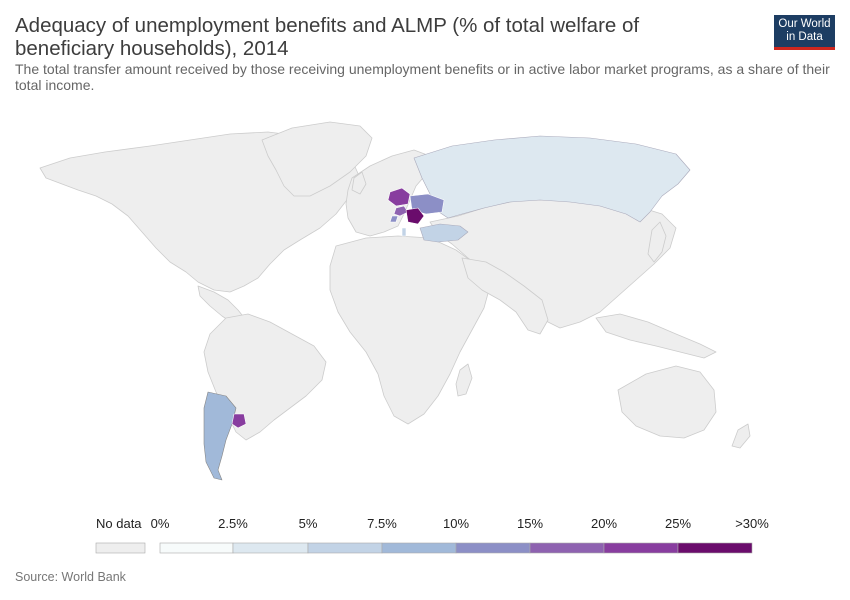  What do you see at coordinates (804, 37) in the screenshot?
I see `logo-line-2: in Data` at bounding box center [804, 37].